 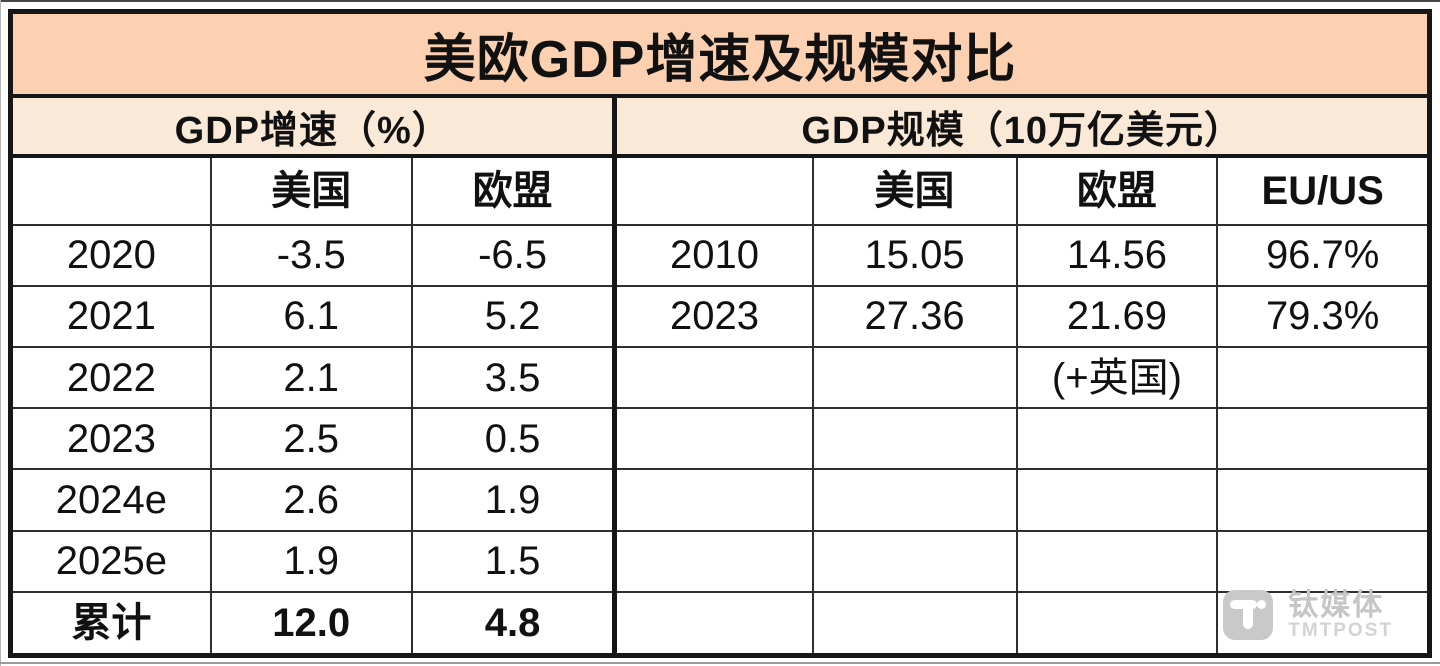 What do you see at coordinates (112, 255) in the screenshot?
I see `cell-year: 2020` at bounding box center [112, 255].